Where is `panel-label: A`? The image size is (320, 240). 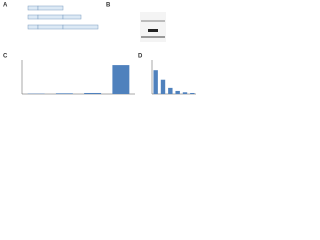 panel-label: A is located at coordinates (5, 6).